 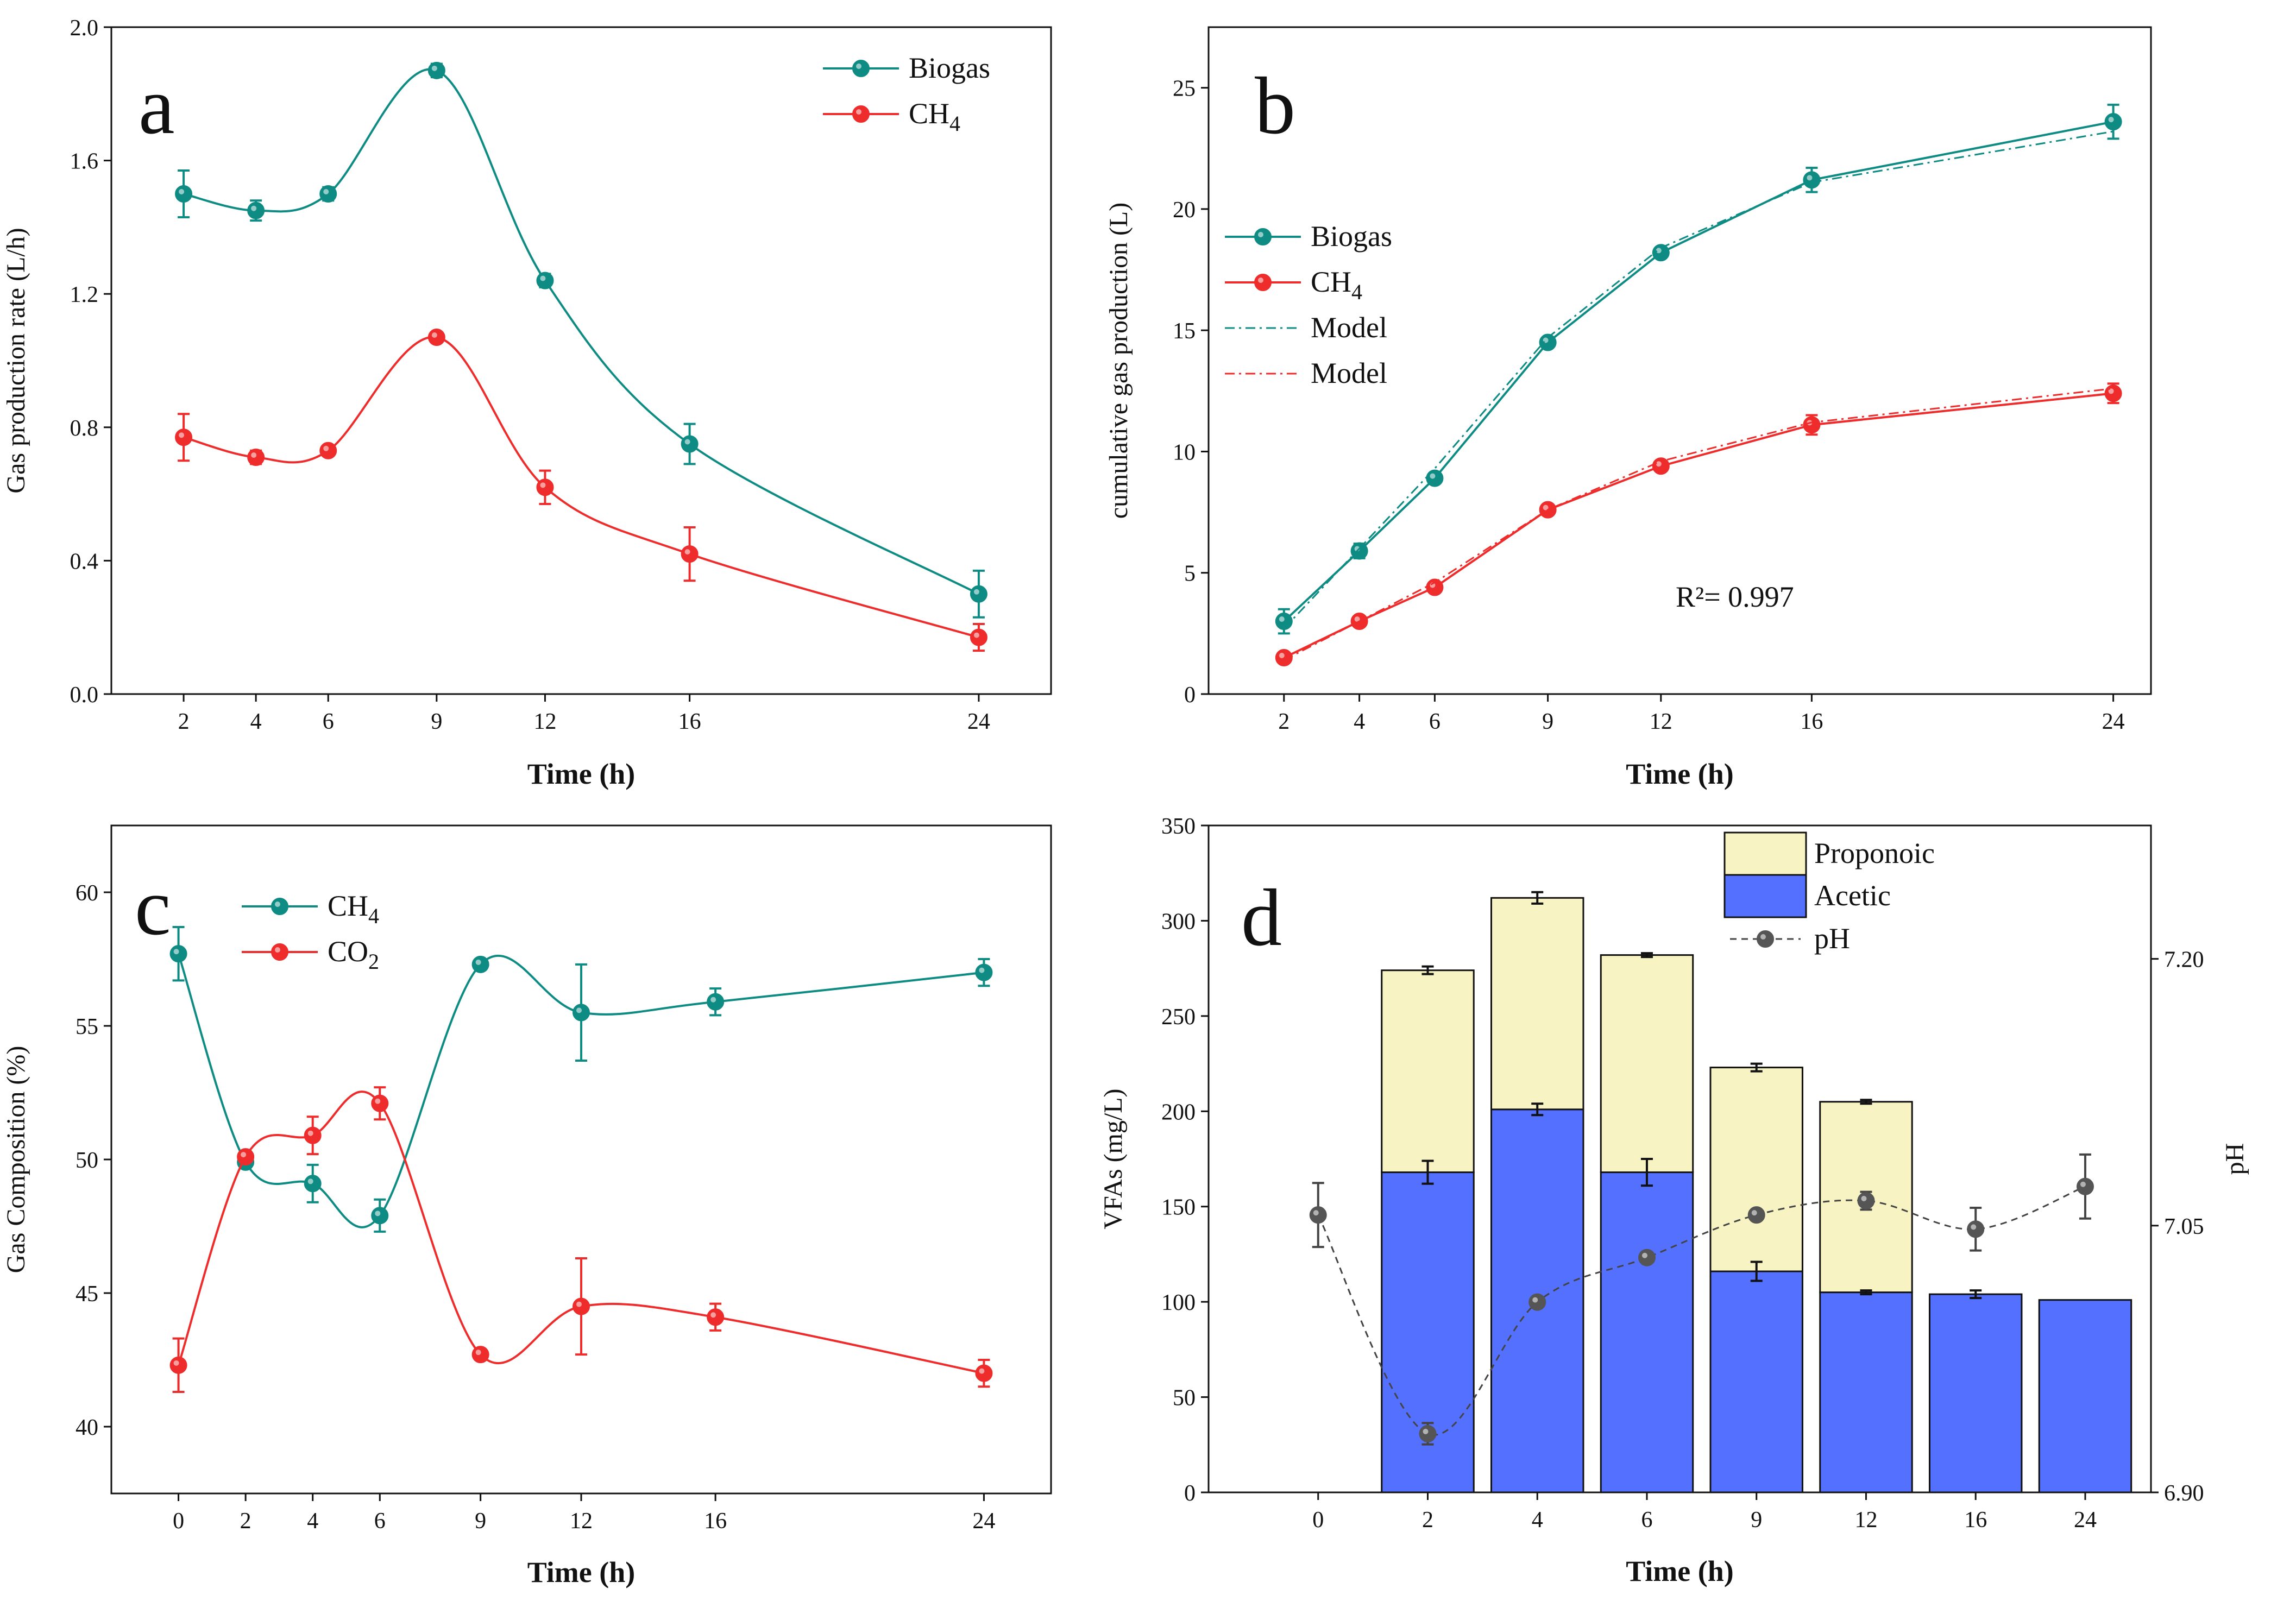 What do you see at coordinates (1178, 1207) in the screenshot?
I see `y-tick-label: 150` at bounding box center [1178, 1207].